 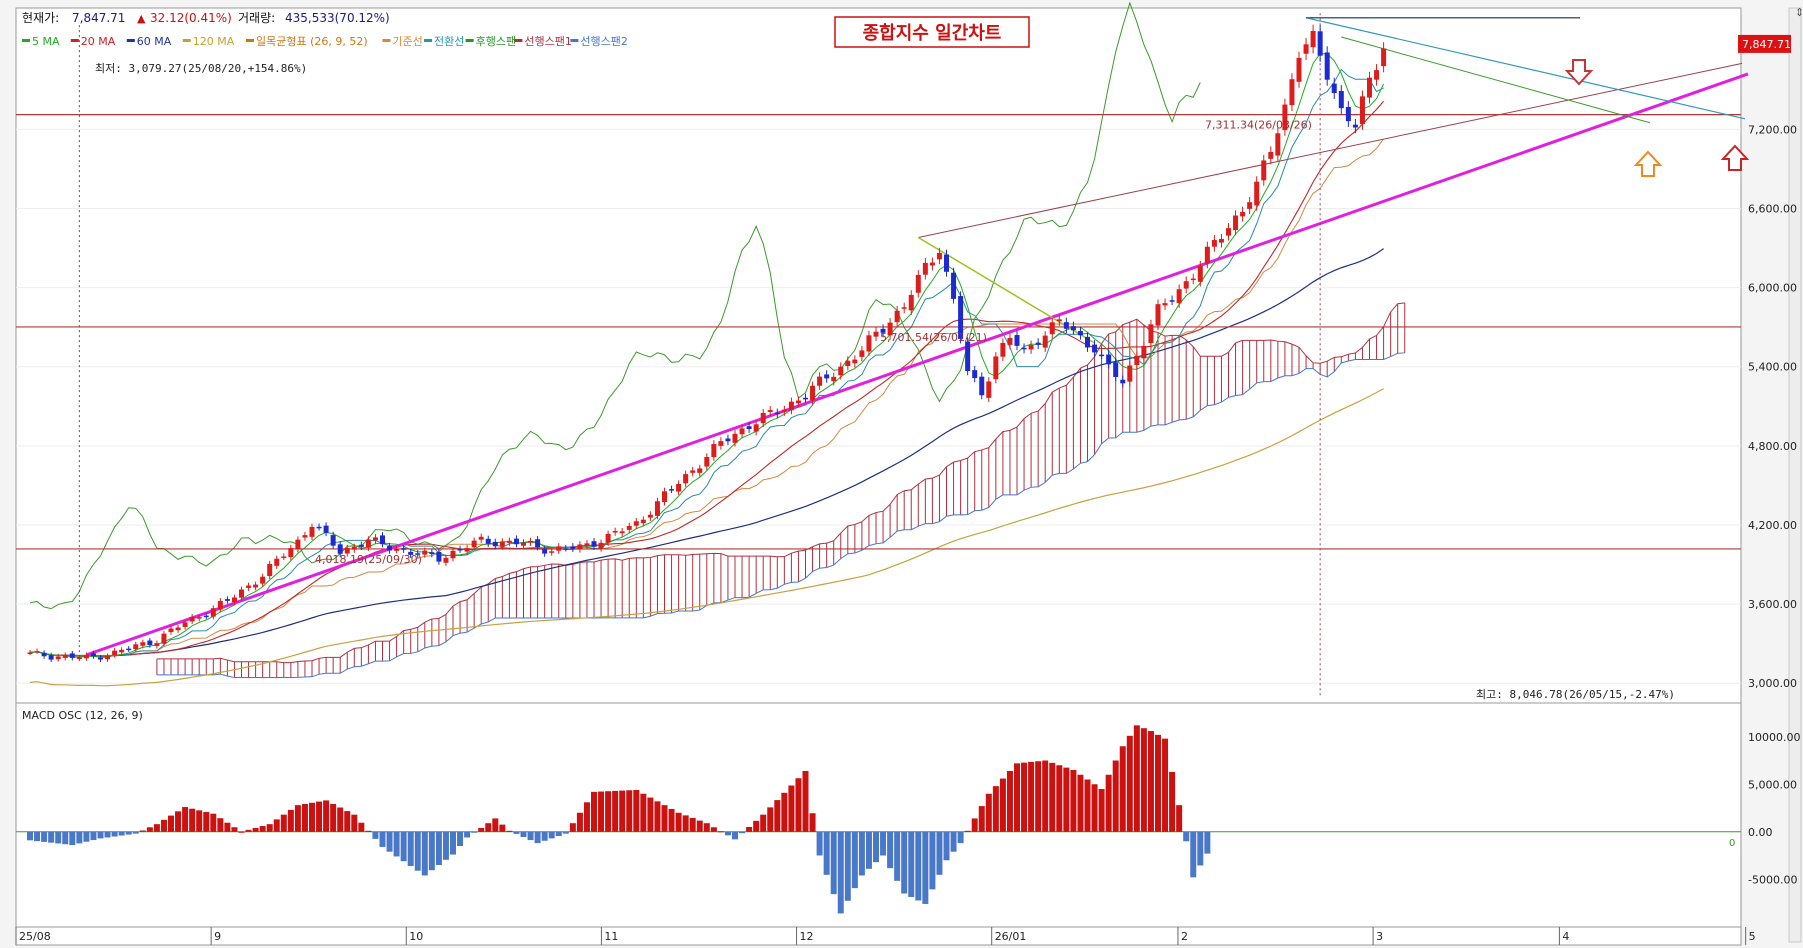 What do you see at coordinates (1766, 44) in the screenshot?
I see `current-price-badge-label: 7,847.71` at bounding box center [1766, 44].